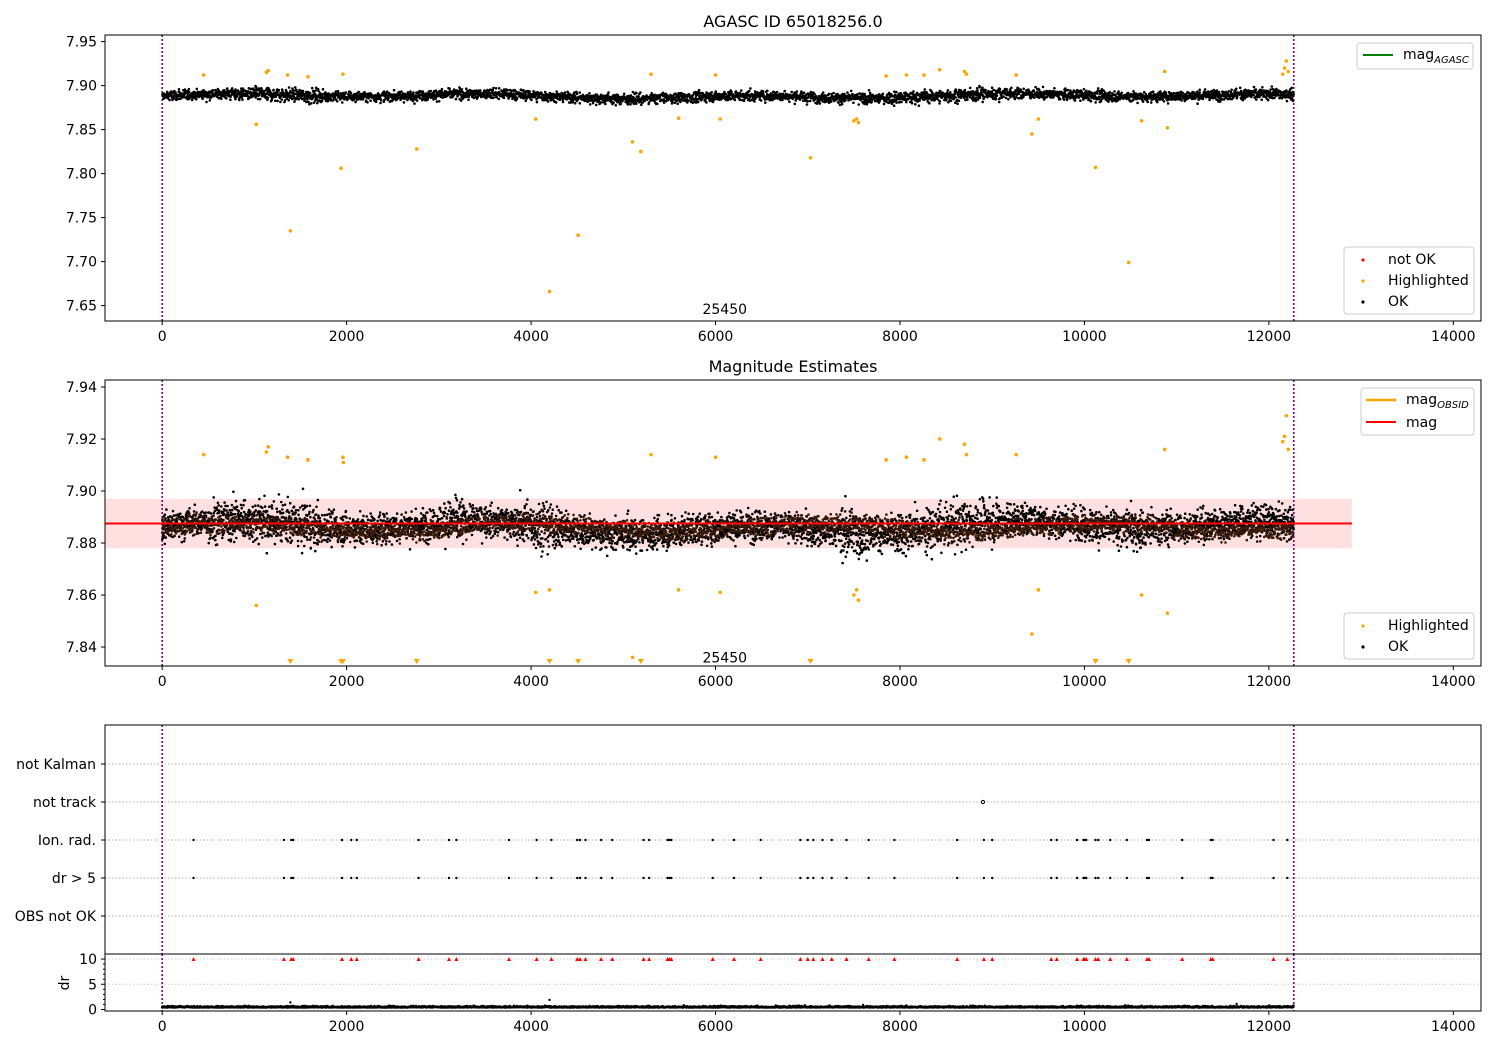 This screenshot has width=1500, height=1050. I want to click on x-tick-label: 8000, so click(900, 1027).